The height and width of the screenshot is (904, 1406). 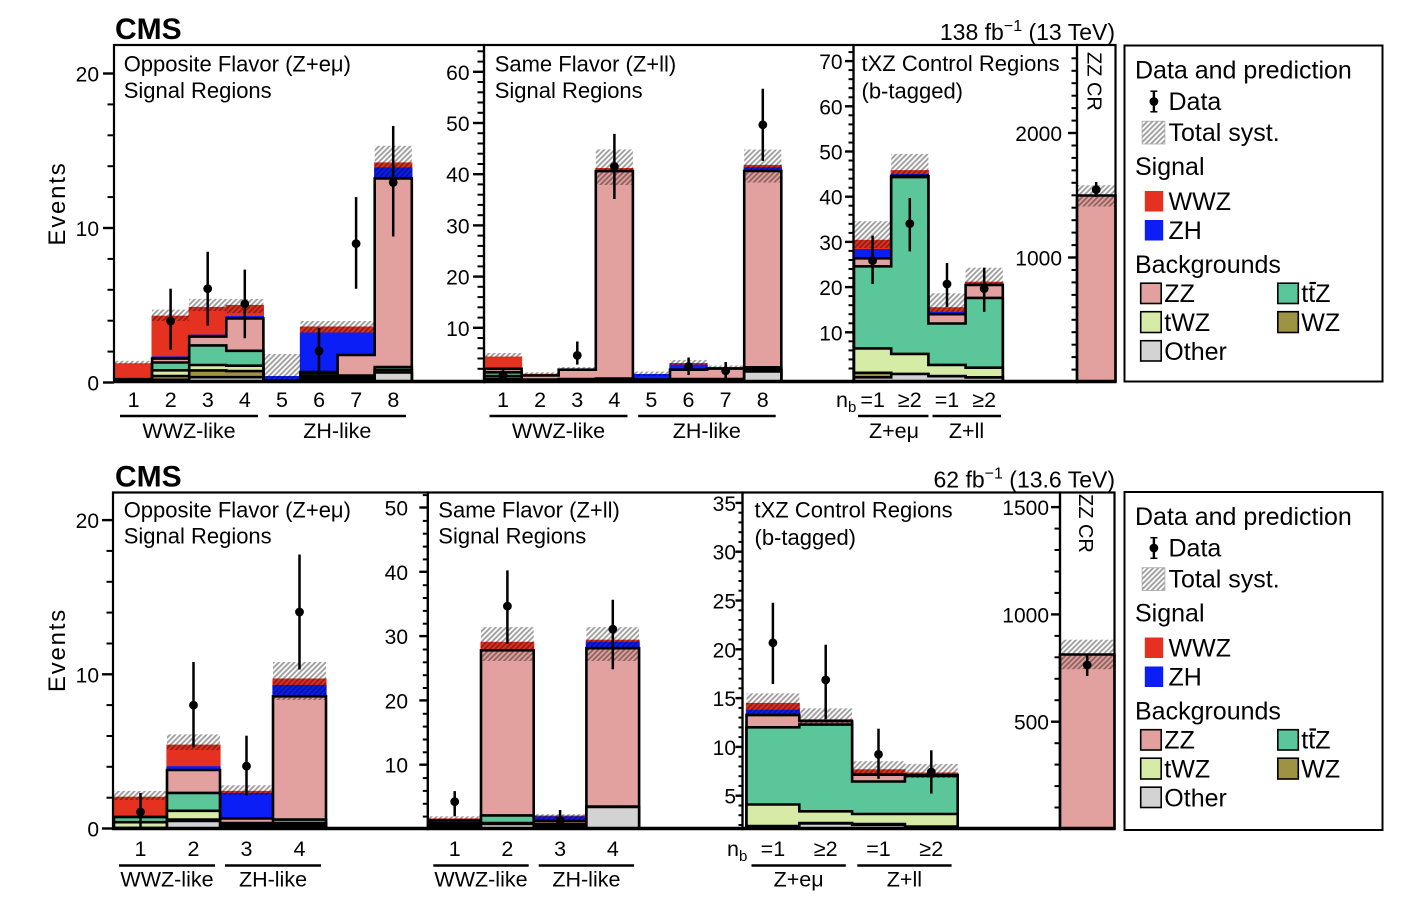 What do you see at coordinates (724, 699) in the screenshot?
I see `svg-text: 15` at bounding box center [724, 699].